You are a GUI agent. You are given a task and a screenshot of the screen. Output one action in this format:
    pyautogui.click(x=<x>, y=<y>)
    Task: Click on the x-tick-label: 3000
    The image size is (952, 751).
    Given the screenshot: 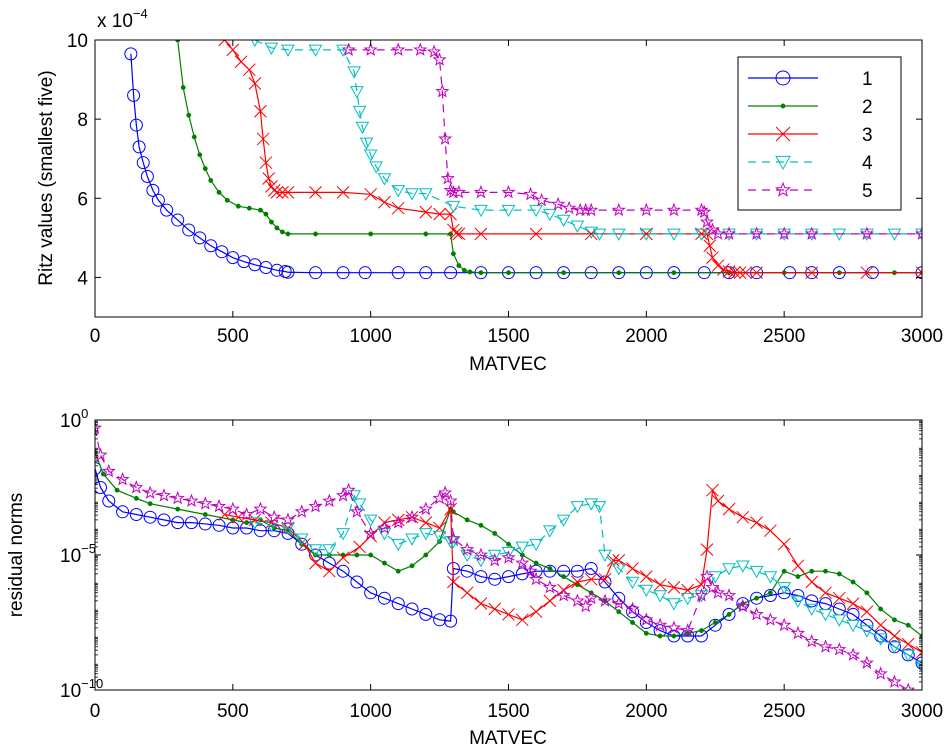 What is the action you would take?
    pyautogui.click(x=922, y=336)
    